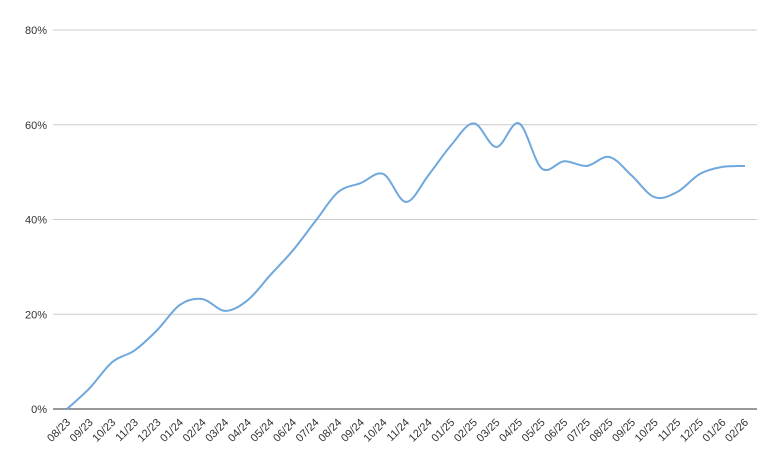  I want to click on x-tick-label: 04/25, so click(511, 431).